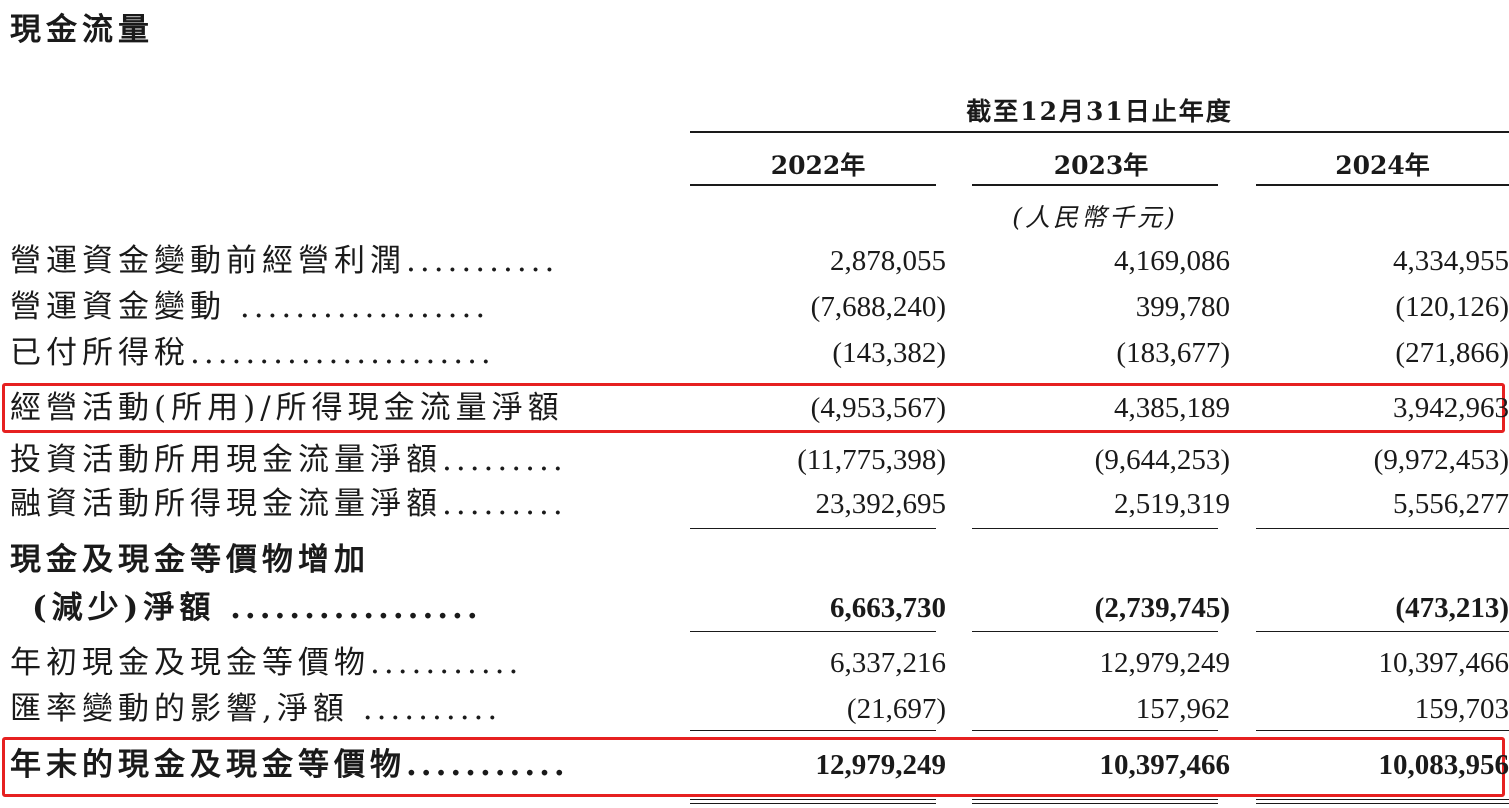 The image size is (1509, 808). Describe the element at coordinates (1165, 765) in the screenshot. I see `ending-value-2023: 10,397,466` at that location.